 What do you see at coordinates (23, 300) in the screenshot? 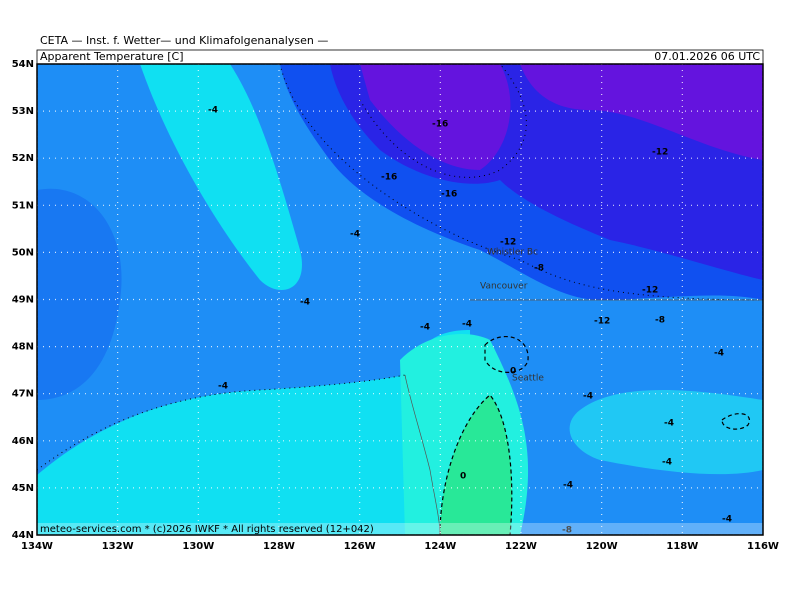
I see `y-tick-label: 49N` at bounding box center [23, 300].